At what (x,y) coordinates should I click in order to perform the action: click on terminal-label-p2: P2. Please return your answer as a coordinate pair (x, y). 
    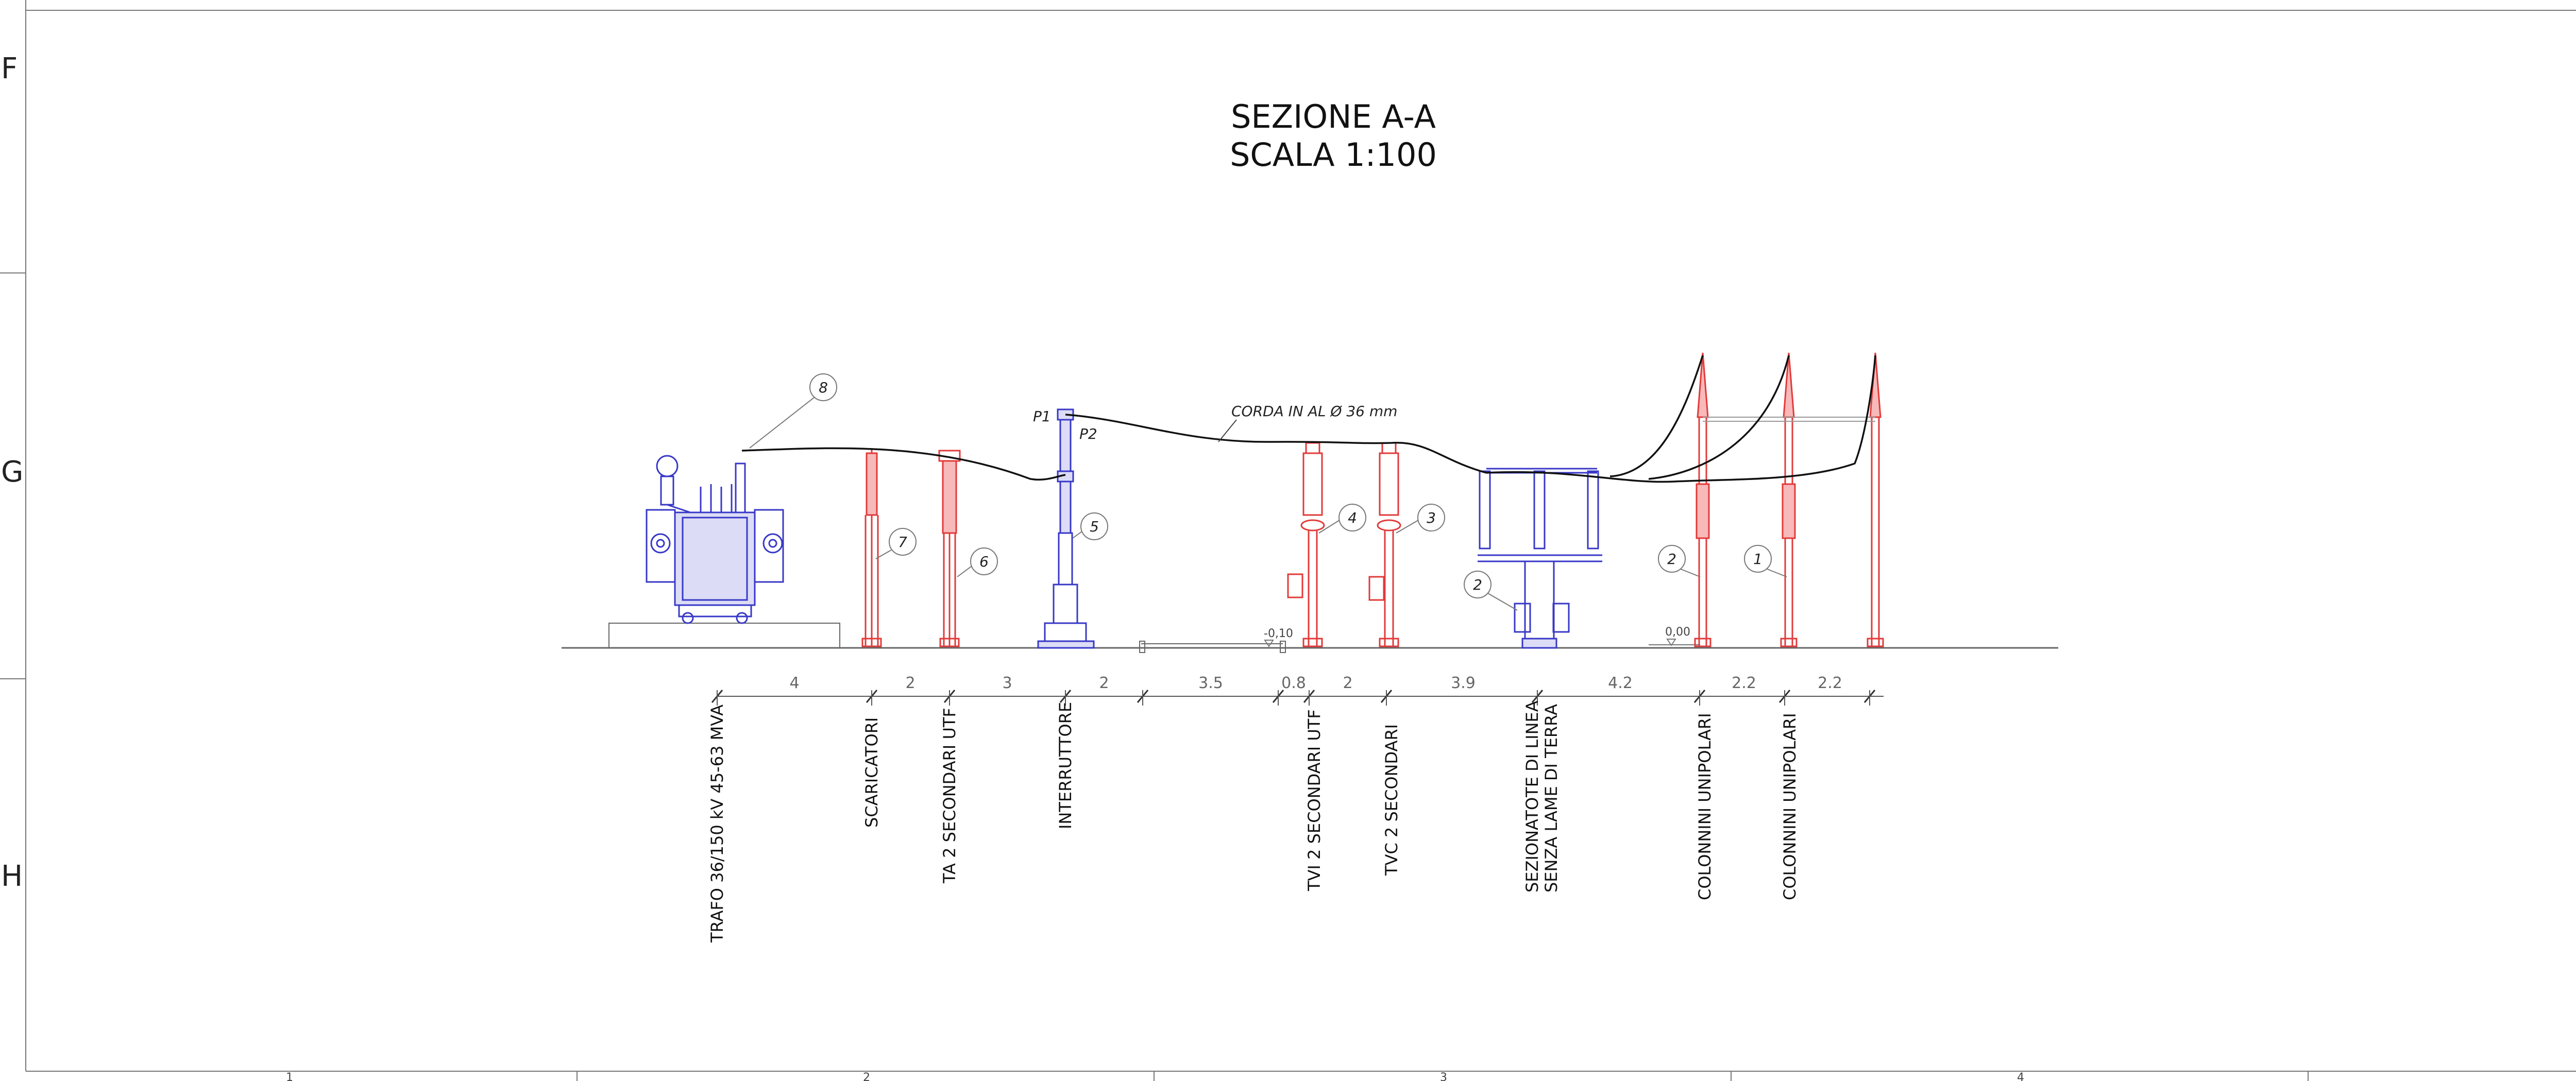
    Looking at the image, I should click on (1088, 433).